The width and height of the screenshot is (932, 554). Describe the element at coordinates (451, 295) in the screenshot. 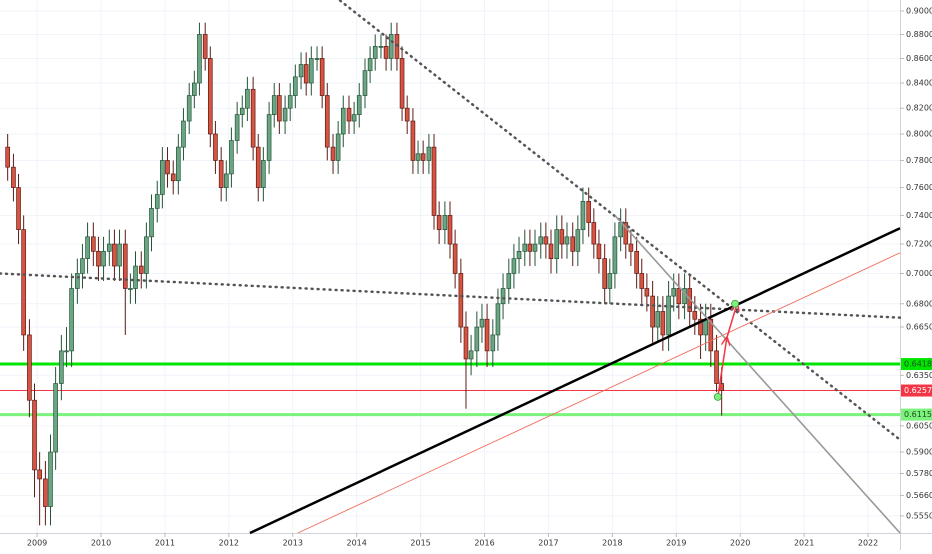

I see `trend-line` at that location.